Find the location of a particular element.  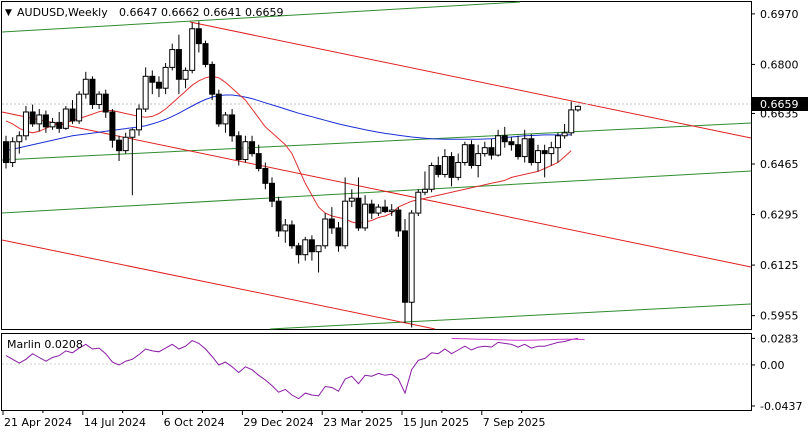

slow-moving-average-line is located at coordinates (288, 123).